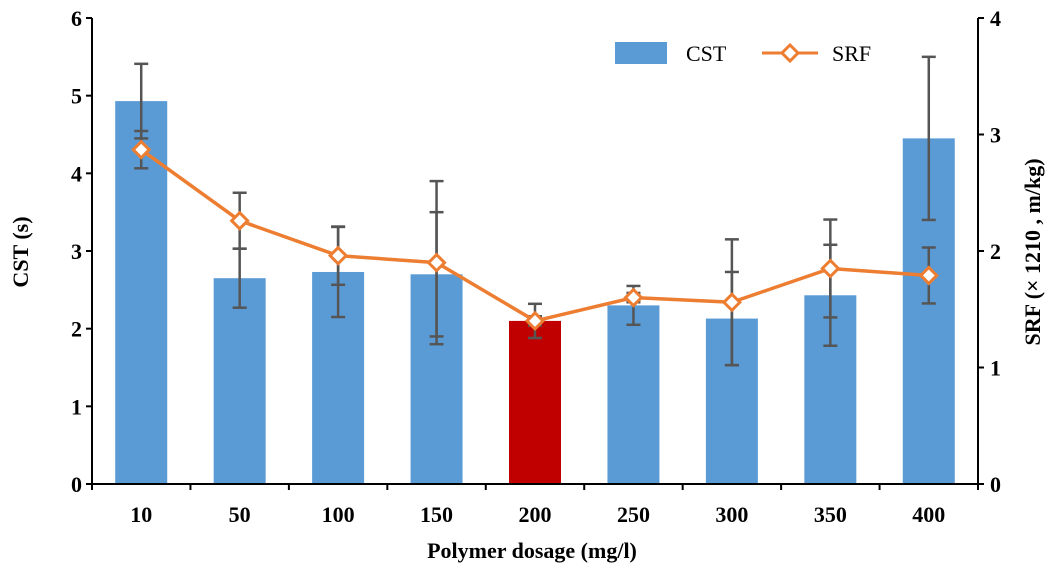 The image size is (1048, 567). Describe the element at coordinates (76, 251) in the screenshot. I see `y-tick-label-3: 3` at that location.